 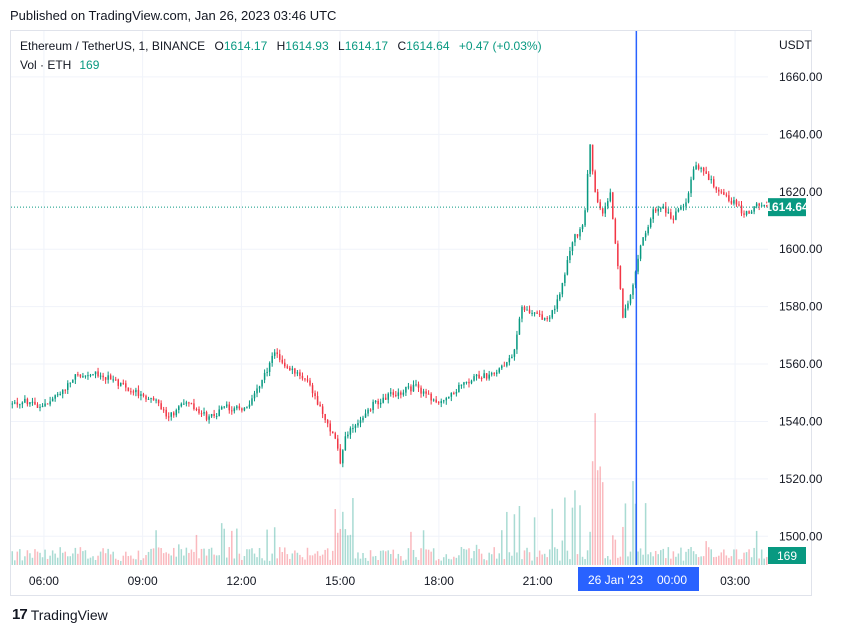 I want to click on y-tick-label: 1560.00, so click(x=801, y=364).